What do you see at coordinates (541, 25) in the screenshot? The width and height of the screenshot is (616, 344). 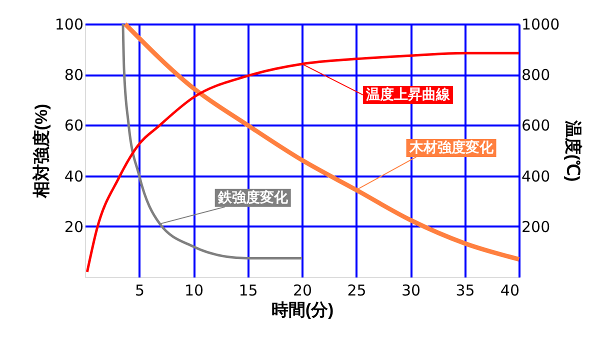 I see `y2-tick-label: 1000` at bounding box center [541, 25].